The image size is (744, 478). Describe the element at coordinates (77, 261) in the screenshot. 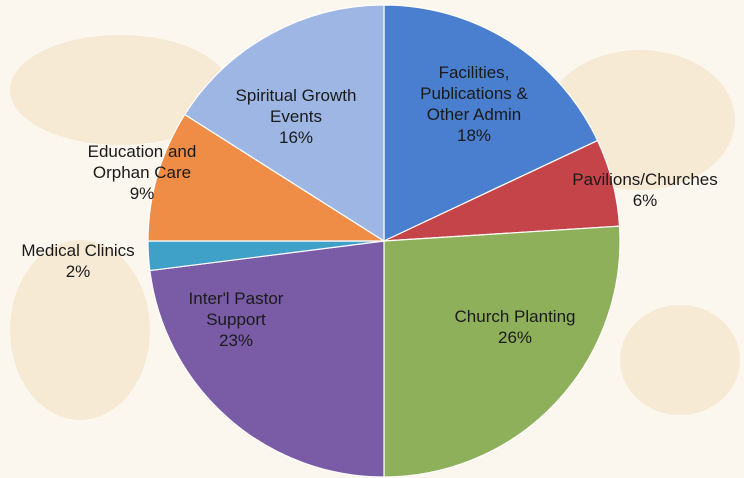

I see `slice-label-4: Medical Clinics 2%` at that location.